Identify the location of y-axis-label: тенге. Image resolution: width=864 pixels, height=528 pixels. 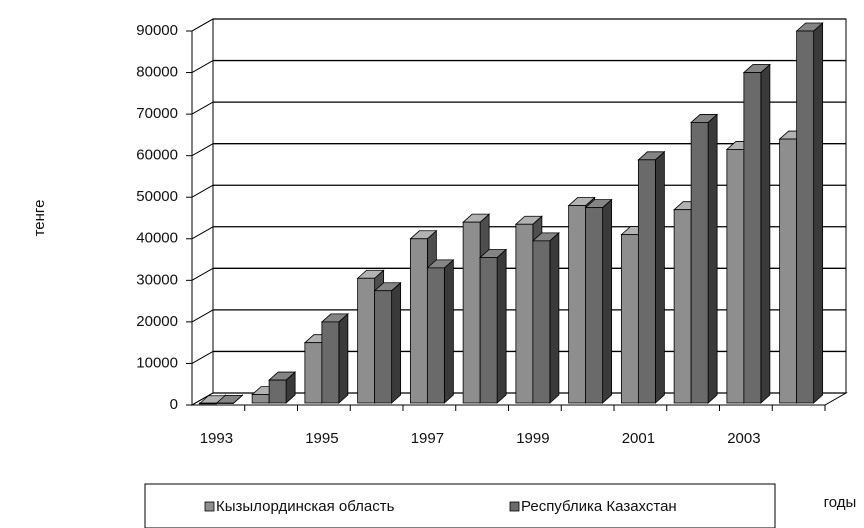
(39, 218).